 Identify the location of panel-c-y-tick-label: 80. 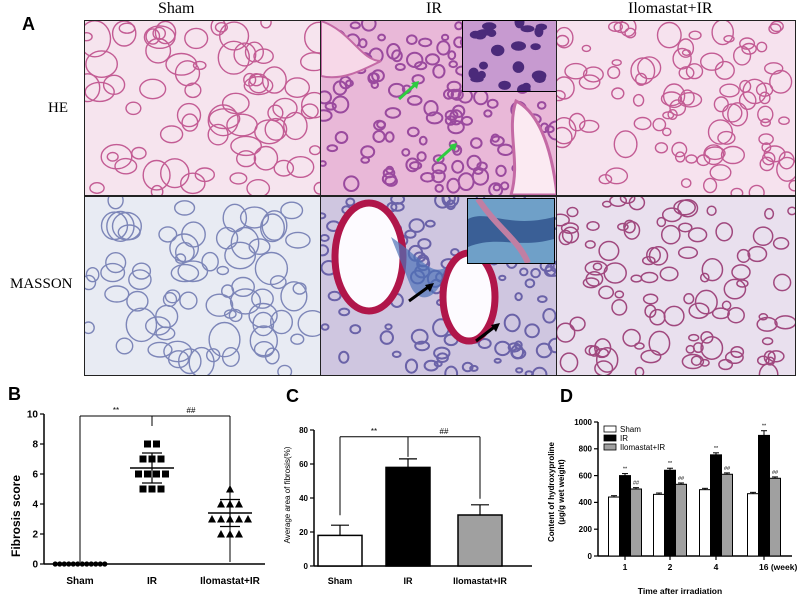
(303, 430).